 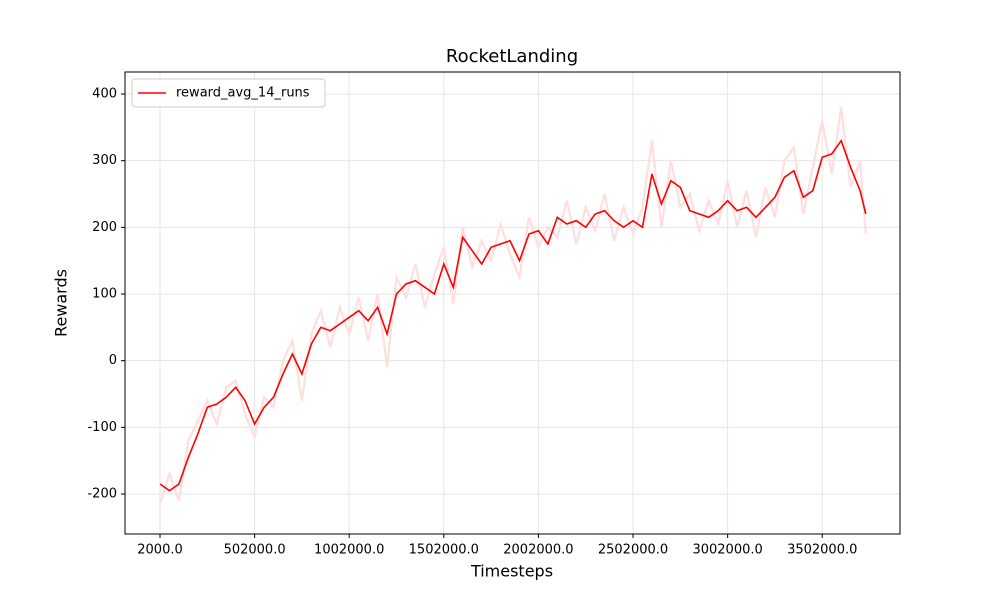 What do you see at coordinates (102, 427) in the screenshot?
I see `y-tick-label: -100` at bounding box center [102, 427].